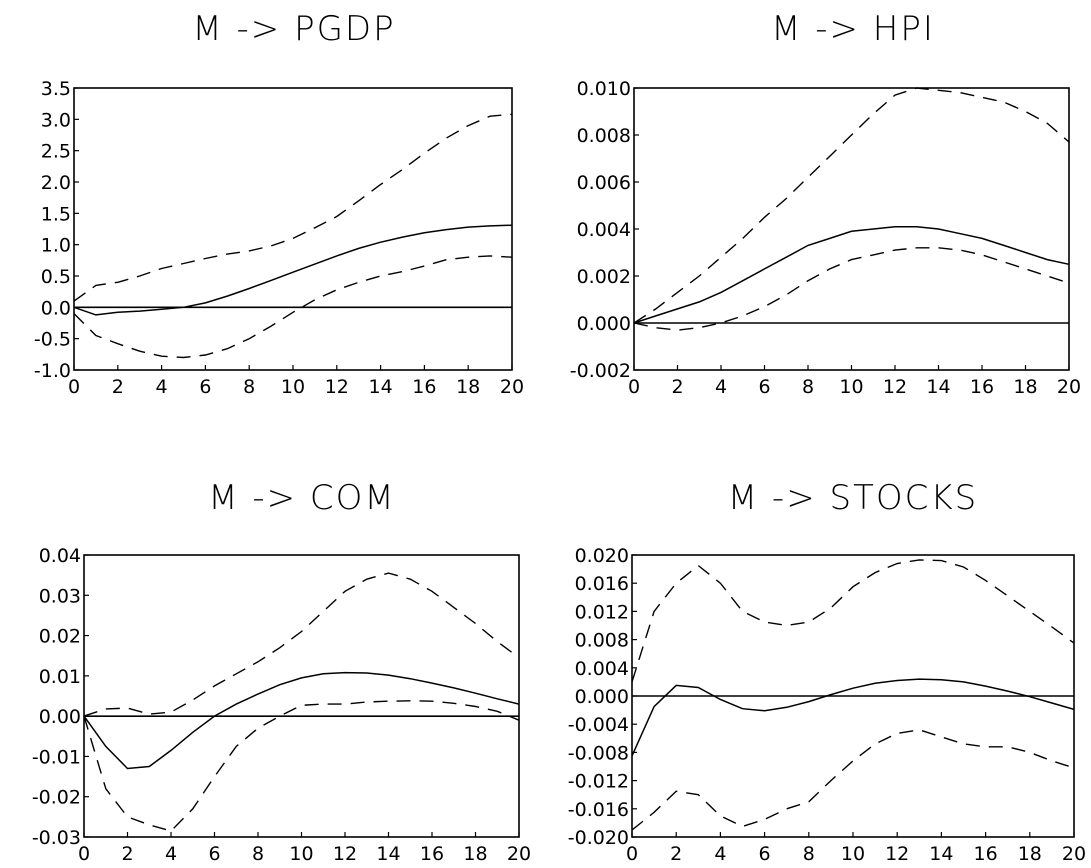 The height and width of the screenshot is (868, 1091). Describe the element at coordinates (56, 308) in the screenshot. I see `y-tick-label: 0.0` at that location.